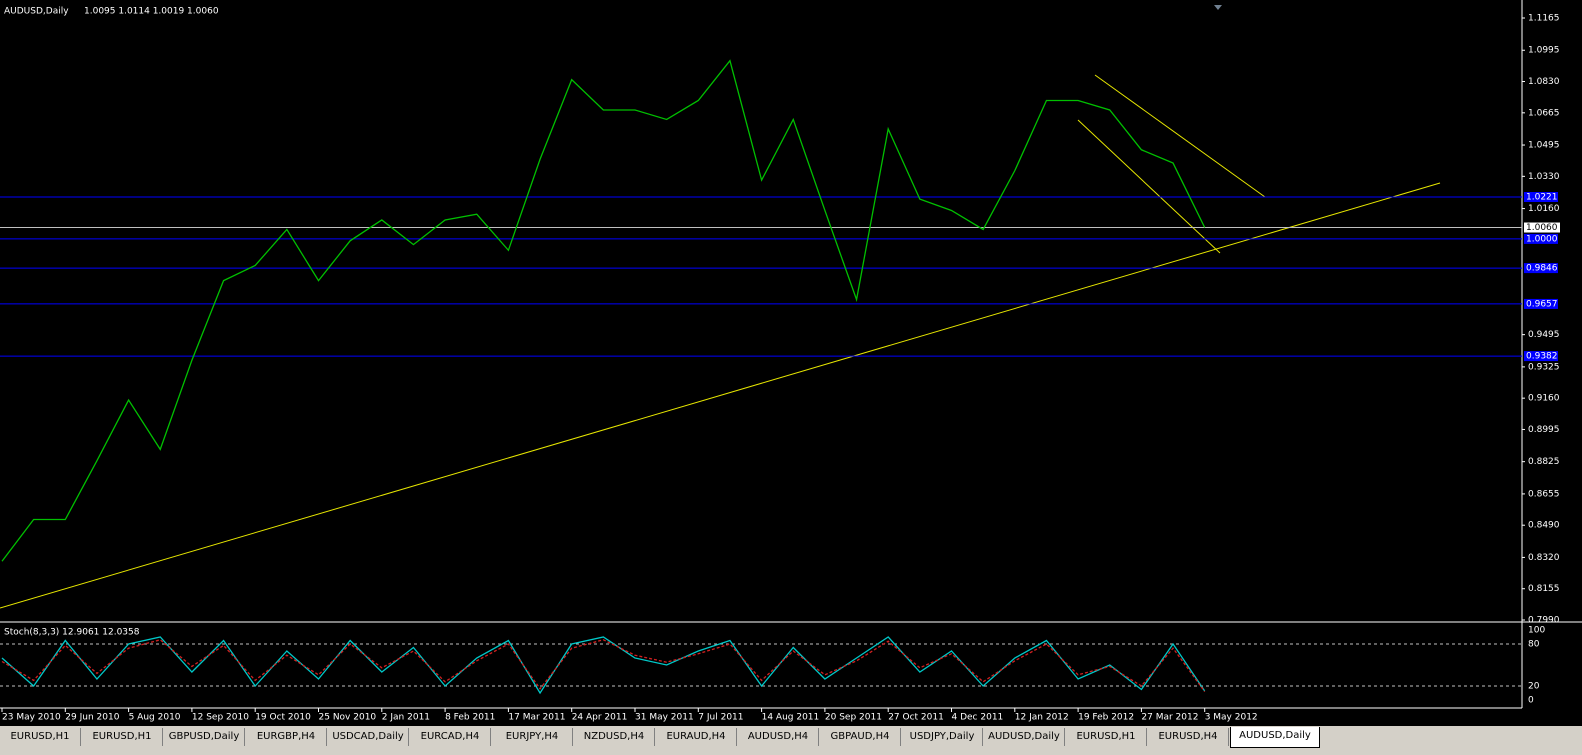 This screenshot has height=755, width=1582. Describe the element at coordinates (600, 718) in the screenshot. I see `x-tick-label: 24 Apr 2011` at that location.